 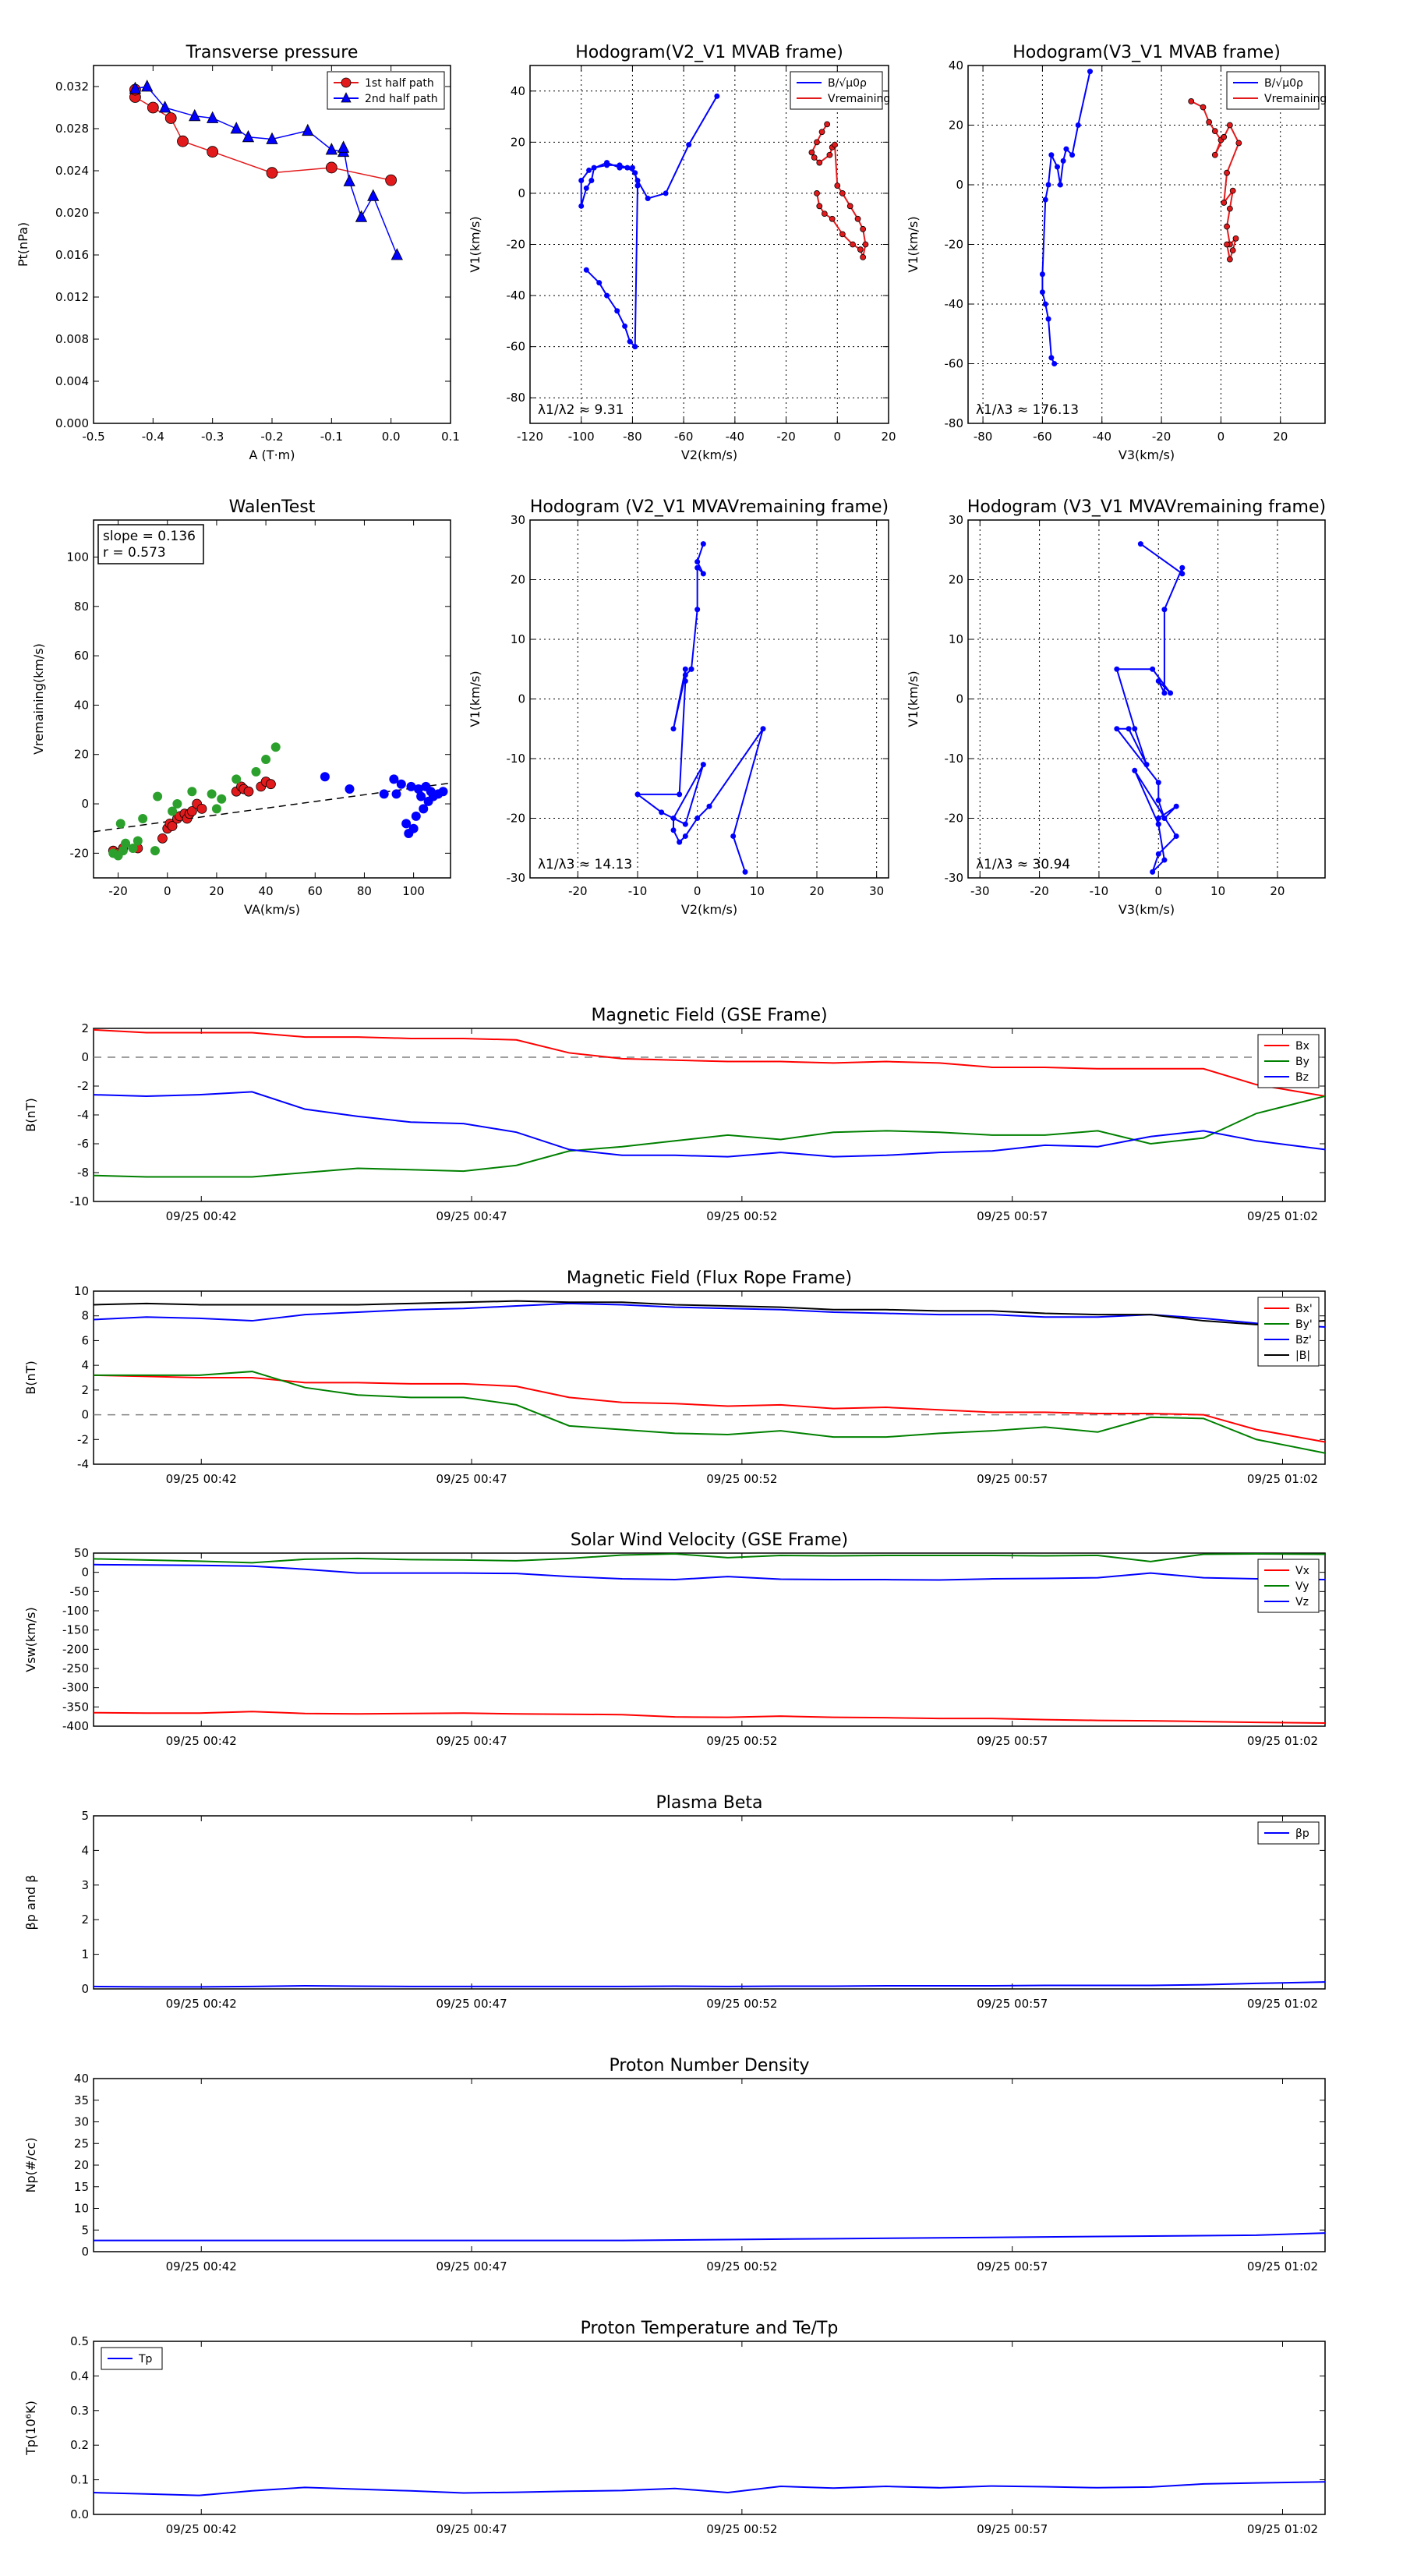 I want to click on chart-title: Hodogram (V3_V1 MVAVremaining frame), so click(x=1146, y=507).